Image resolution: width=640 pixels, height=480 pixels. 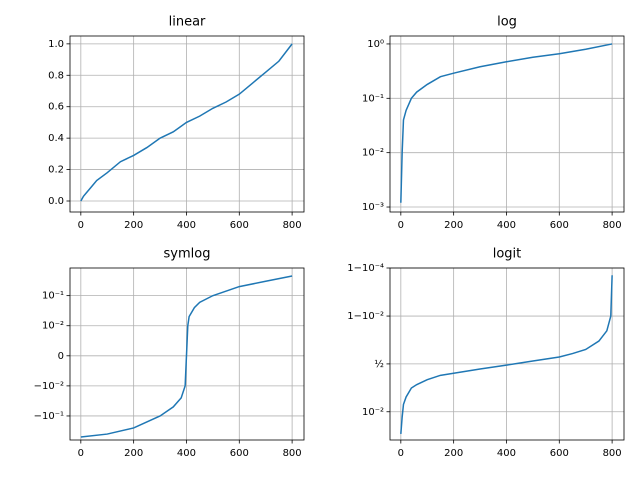 I want to click on y-tick-label: −10⁻², so click(x=49, y=386).